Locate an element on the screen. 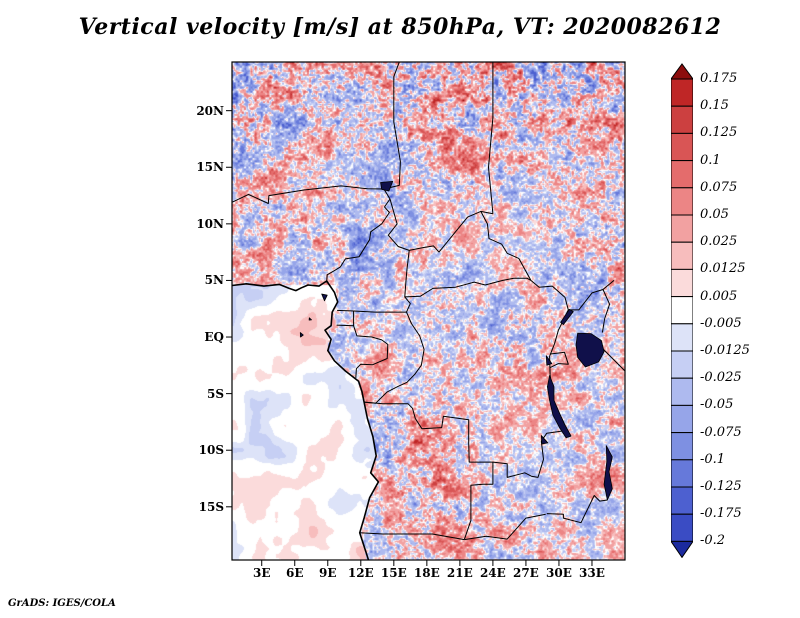 The image size is (800, 618). coastline is located at coordinates (306, 420).